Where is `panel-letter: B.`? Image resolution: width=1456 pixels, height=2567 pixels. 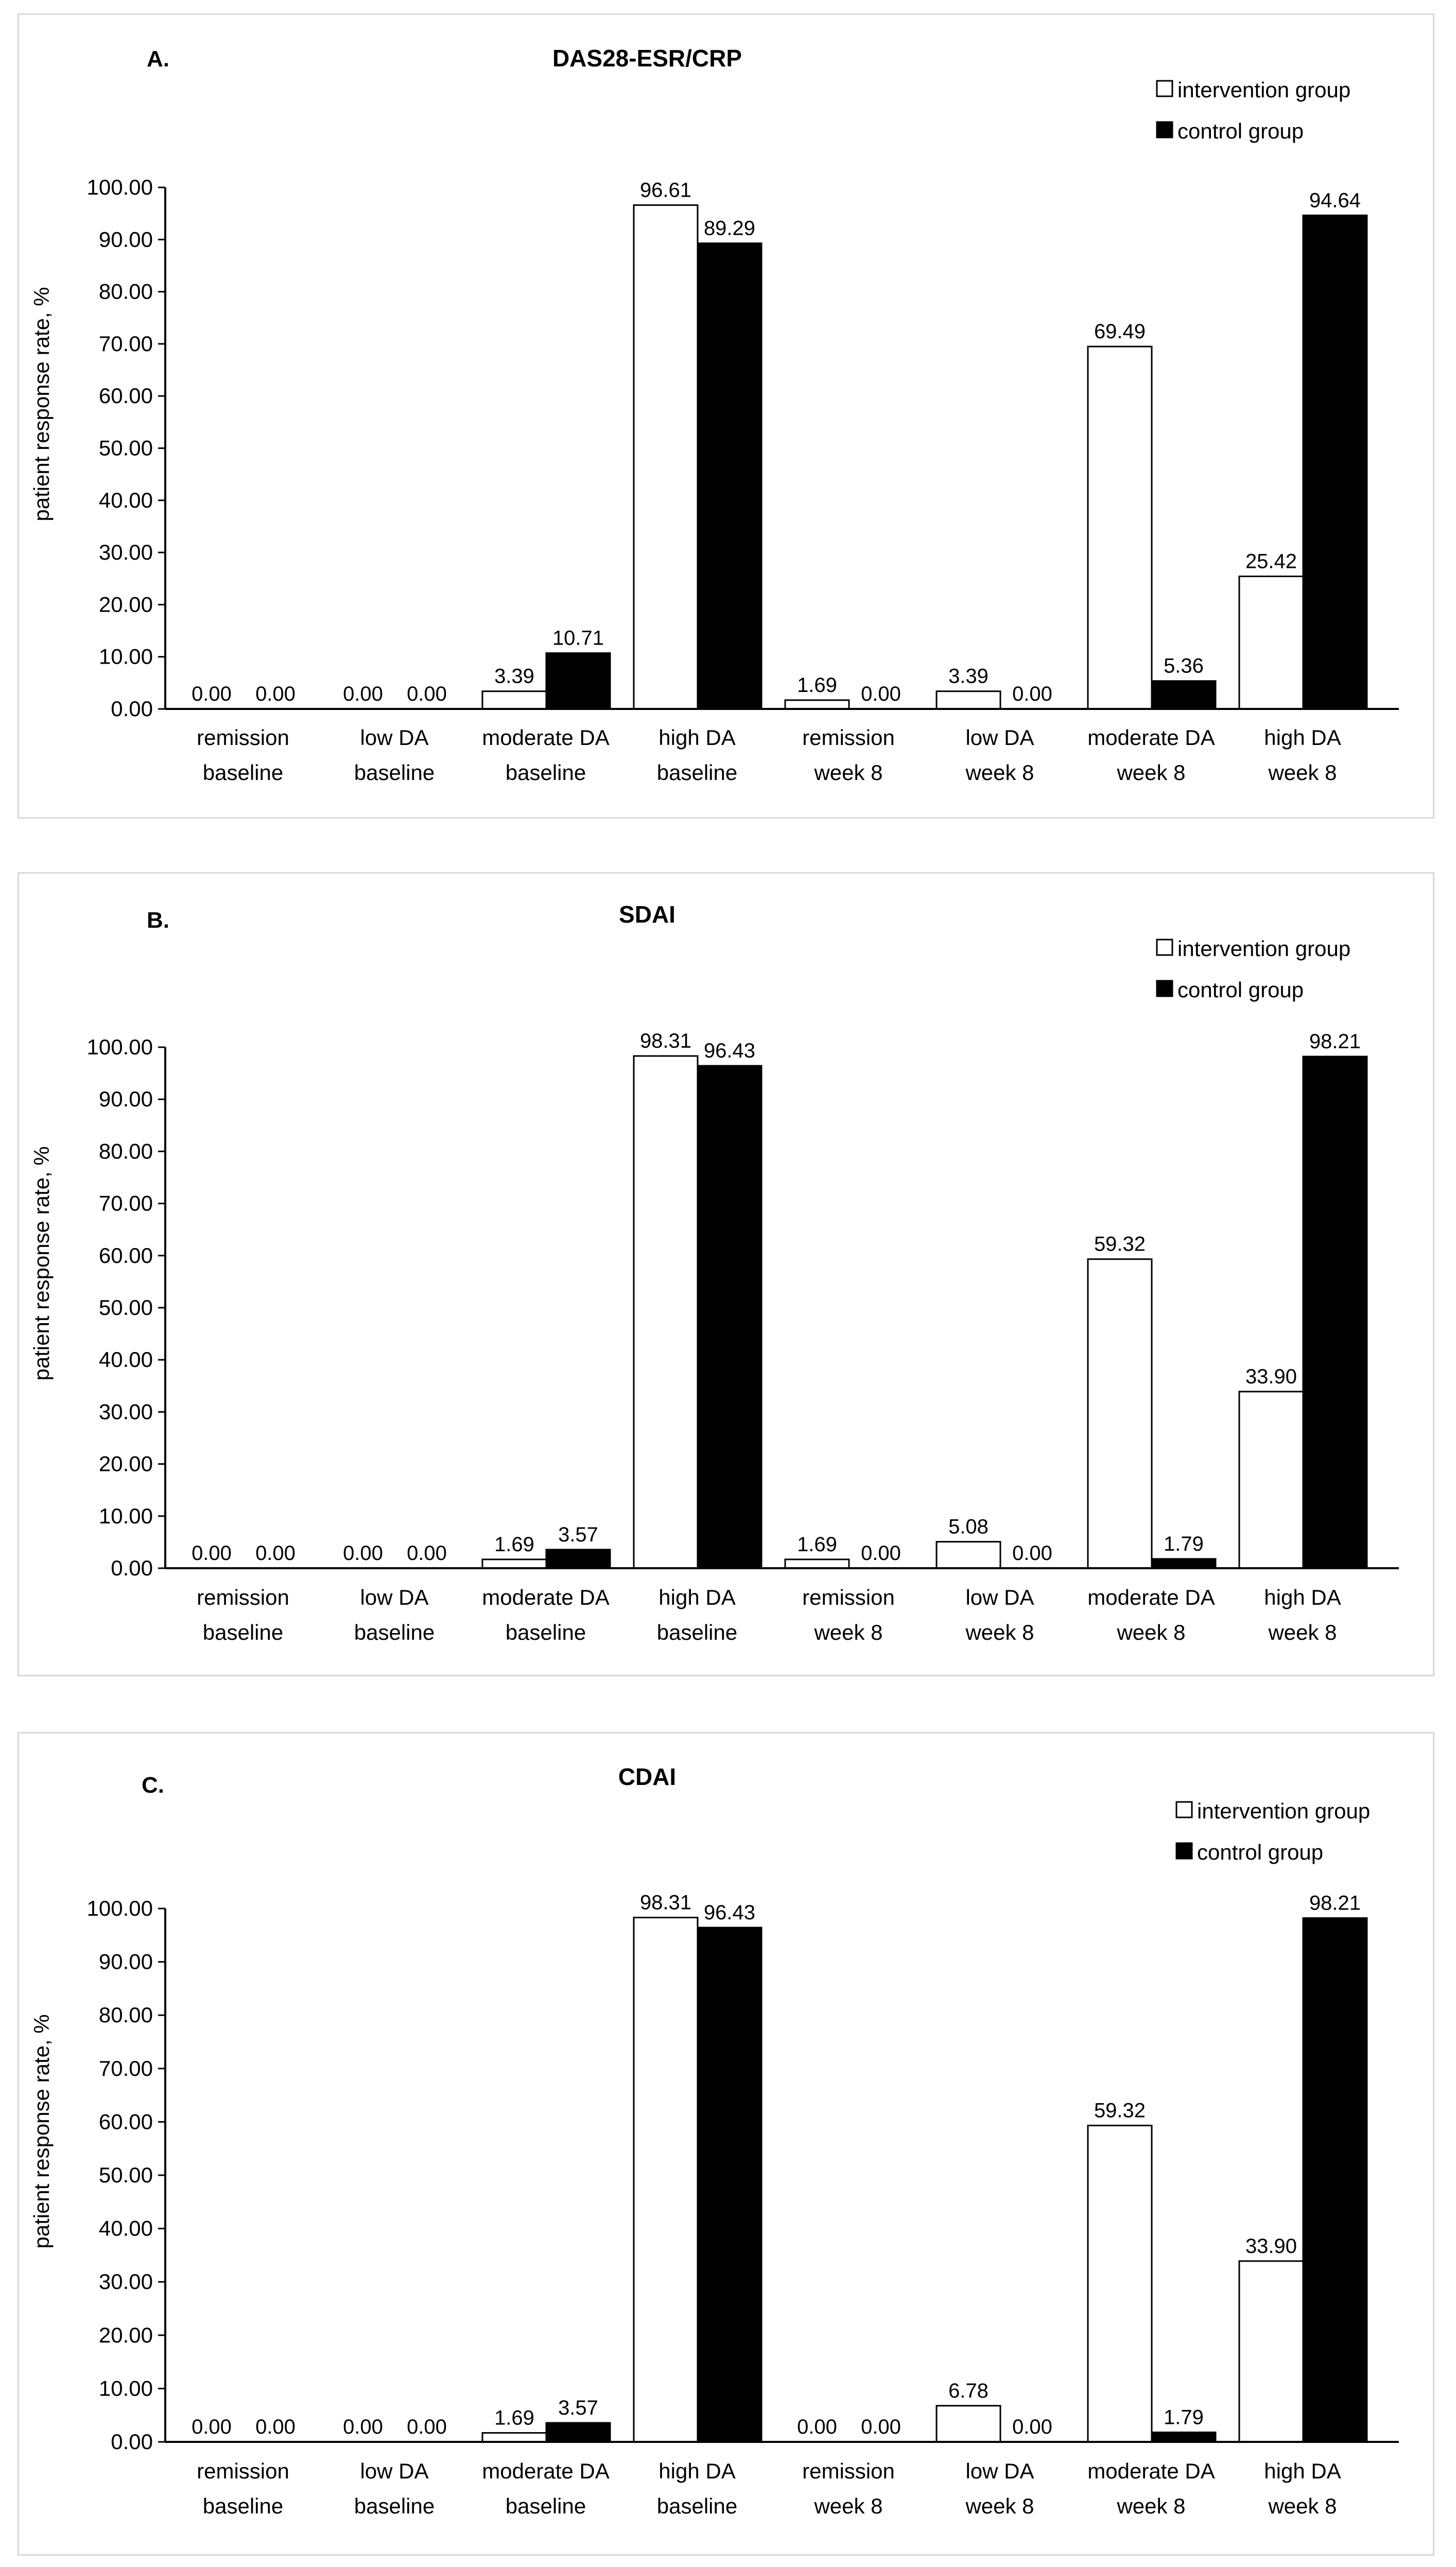
panel-letter: B. is located at coordinates (158, 920).